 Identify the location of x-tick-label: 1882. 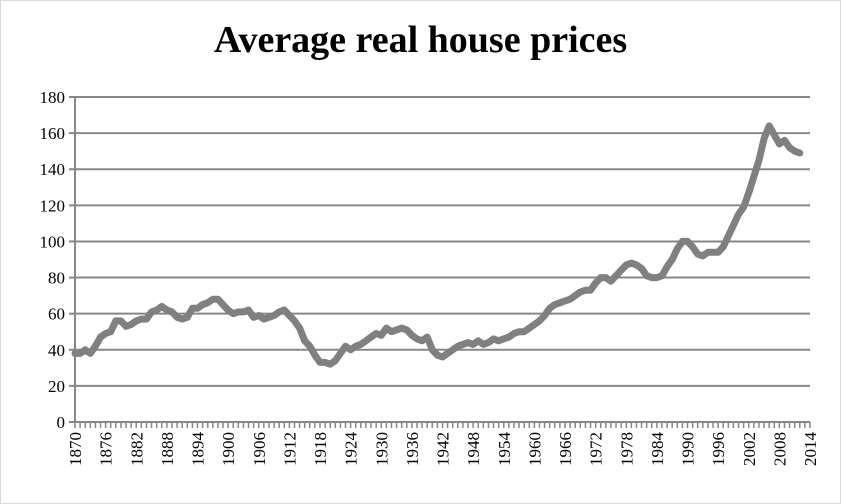
(136, 449).